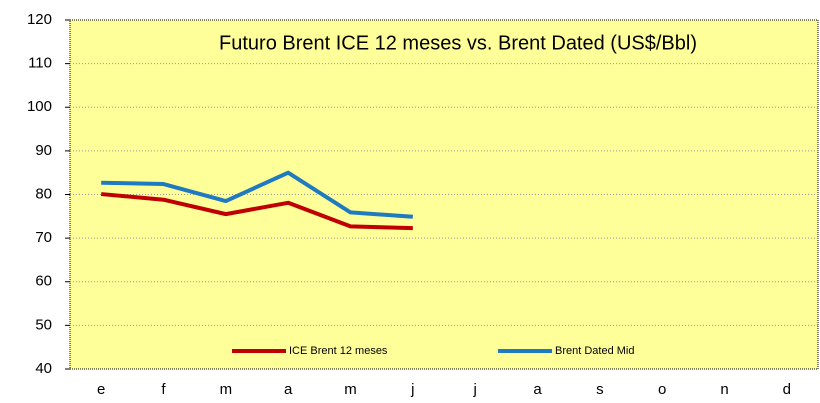 The width and height of the screenshot is (820, 403). I want to click on x-tick-label: s, so click(600, 389).